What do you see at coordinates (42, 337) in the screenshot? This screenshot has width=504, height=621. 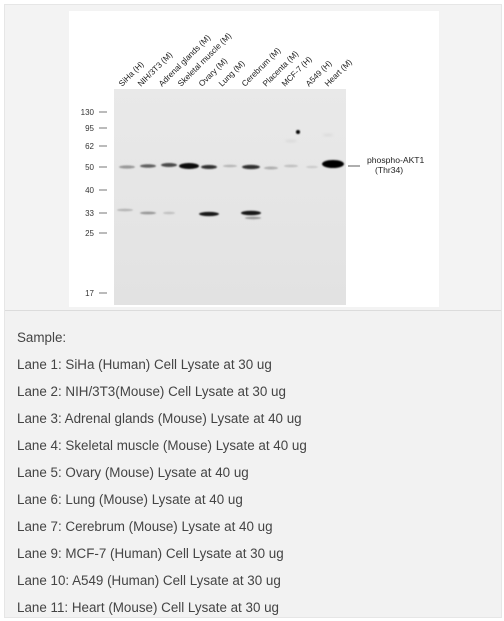 I see `sample-heading: Sample:` at bounding box center [42, 337].